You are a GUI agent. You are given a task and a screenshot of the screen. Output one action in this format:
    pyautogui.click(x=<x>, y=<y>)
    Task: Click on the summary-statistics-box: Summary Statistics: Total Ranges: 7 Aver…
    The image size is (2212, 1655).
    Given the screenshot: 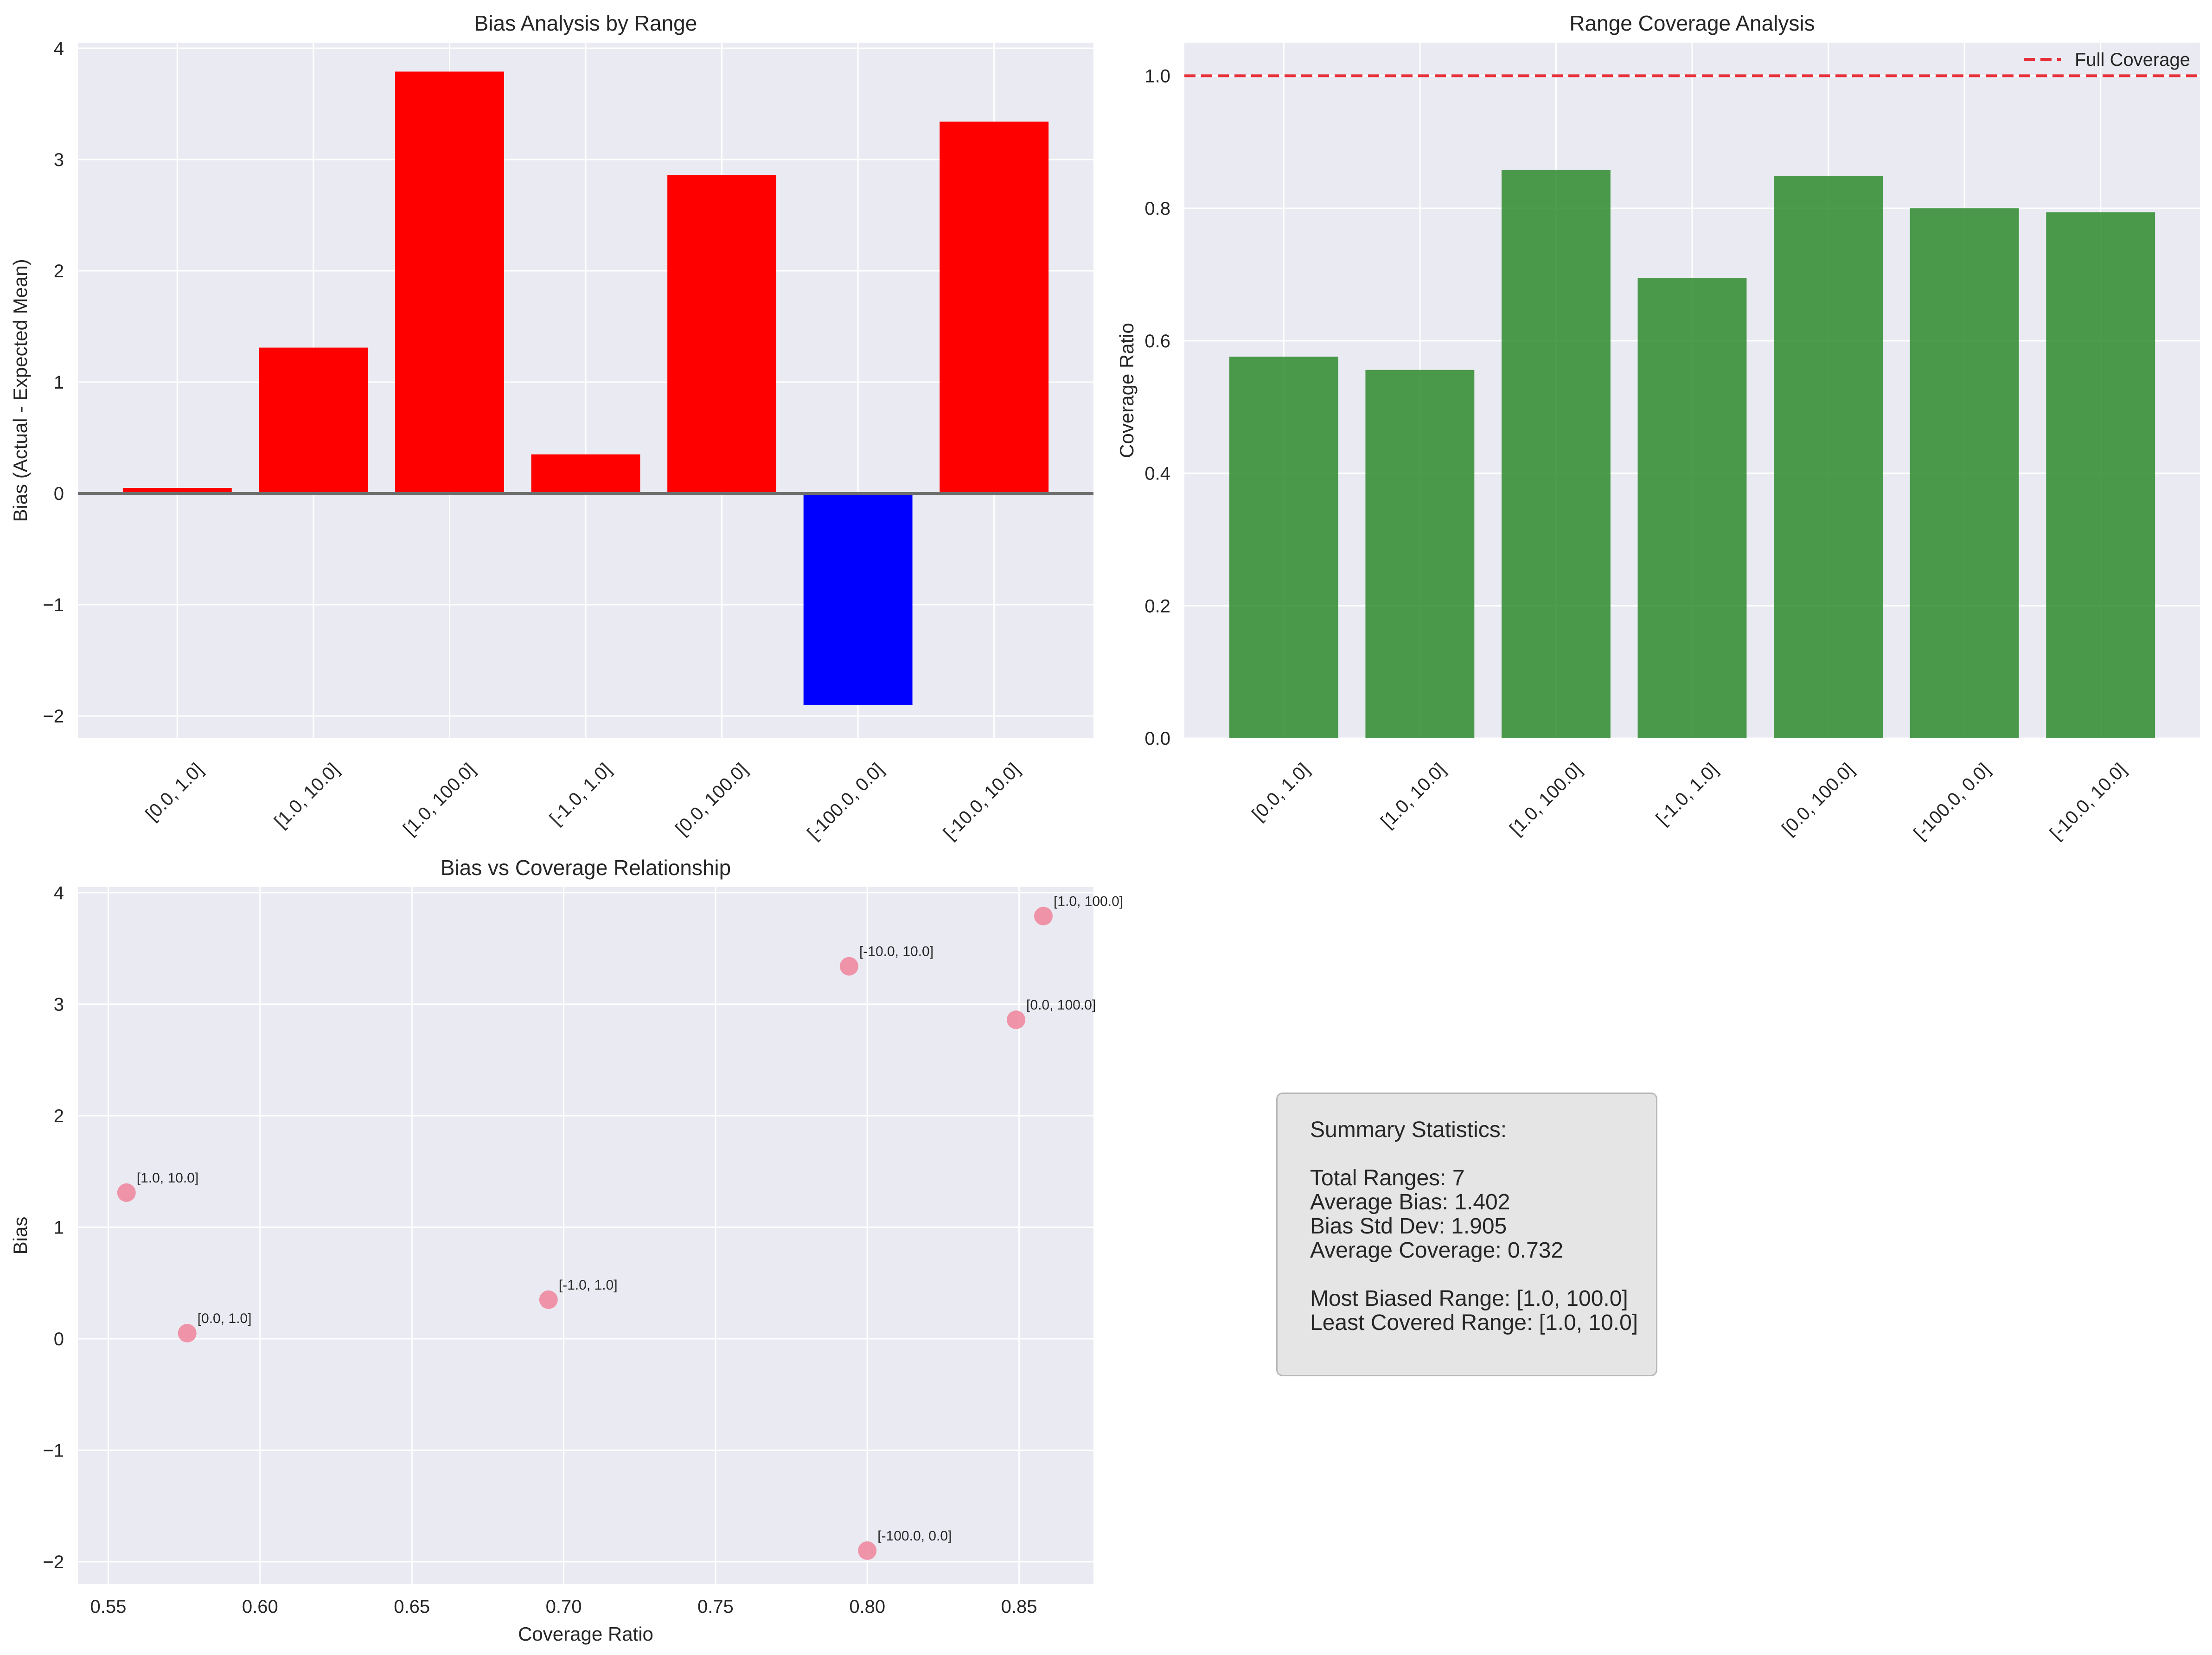 What is the action you would take?
    pyautogui.click(x=1466, y=1235)
    